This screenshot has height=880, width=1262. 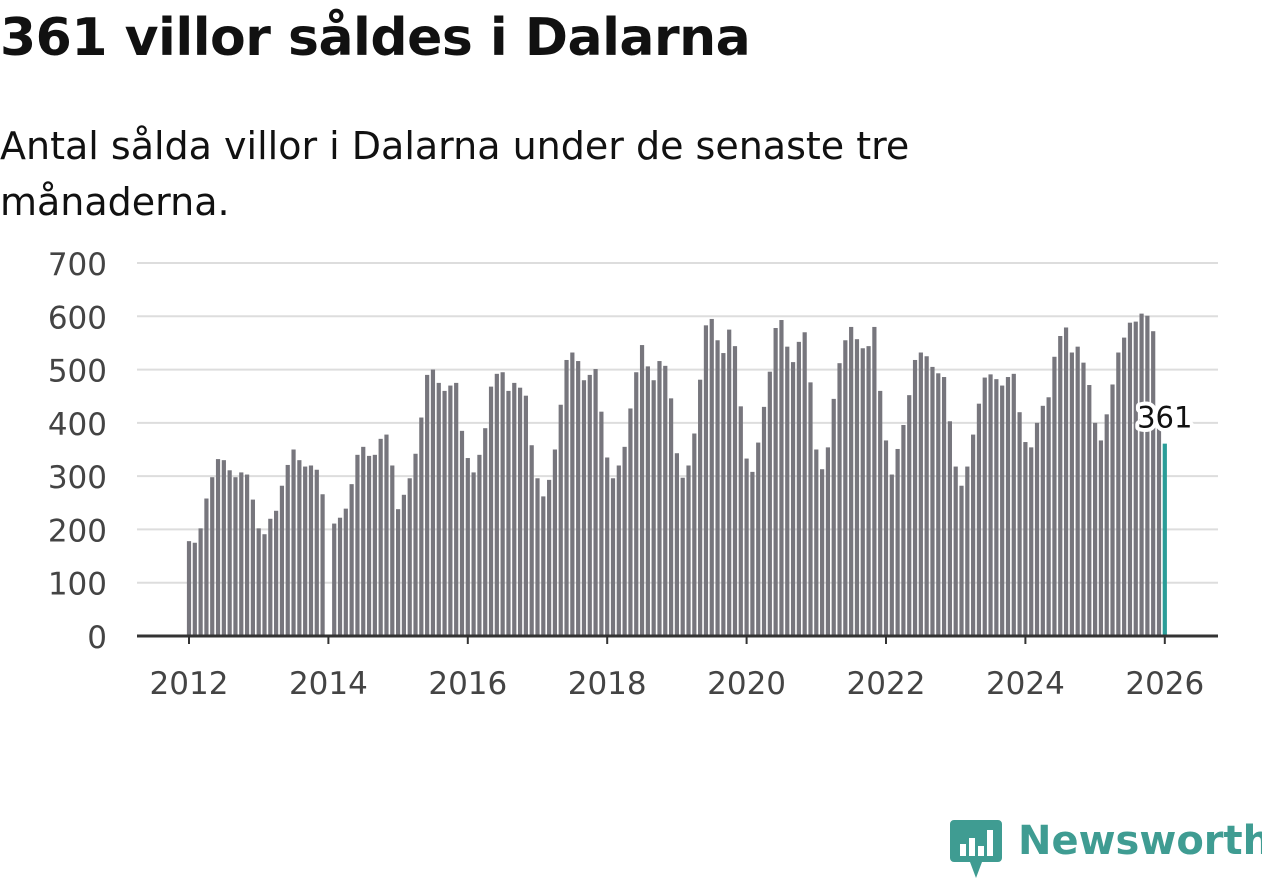 I want to click on y-tick-label: 100, so click(x=77, y=585).